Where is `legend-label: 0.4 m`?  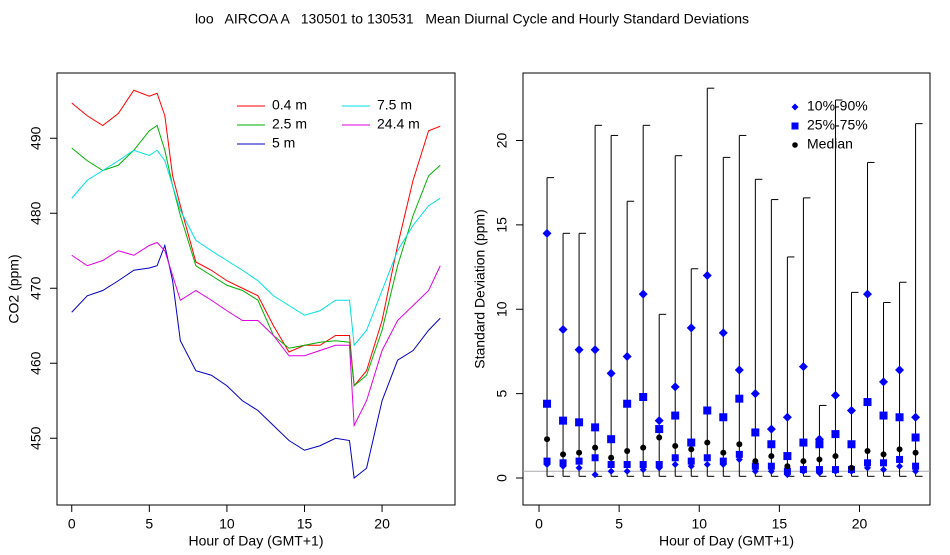 legend-label: 0.4 m is located at coordinates (289, 105).